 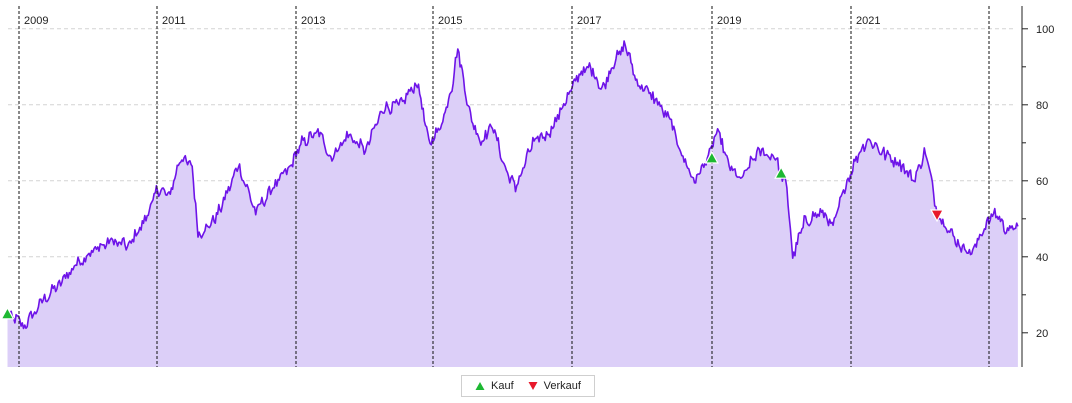 I want to click on y-tick-label-80: 80, so click(x=1042, y=106).